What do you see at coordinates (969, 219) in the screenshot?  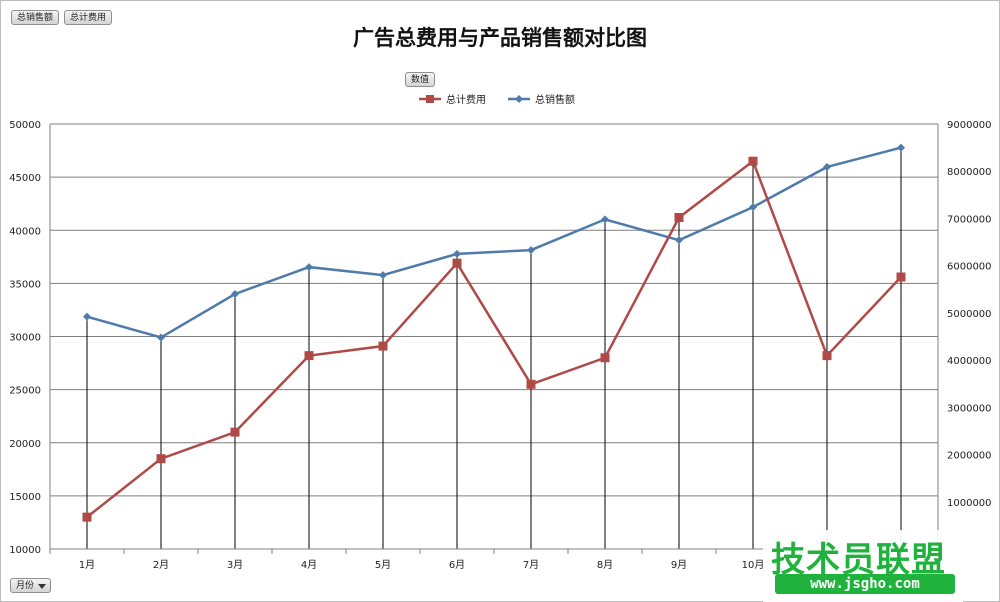 I see `y-right-tick-label: 7000000` at bounding box center [969, 219].